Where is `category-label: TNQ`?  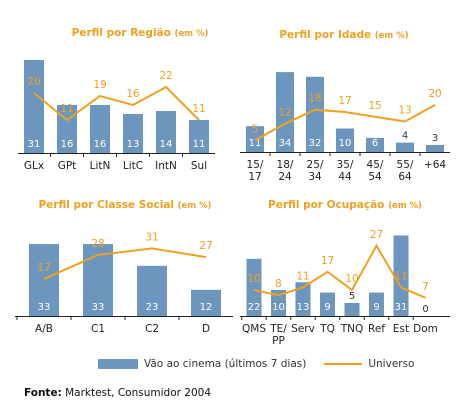
category-label: TNQ is located at coordinates (352, 329).